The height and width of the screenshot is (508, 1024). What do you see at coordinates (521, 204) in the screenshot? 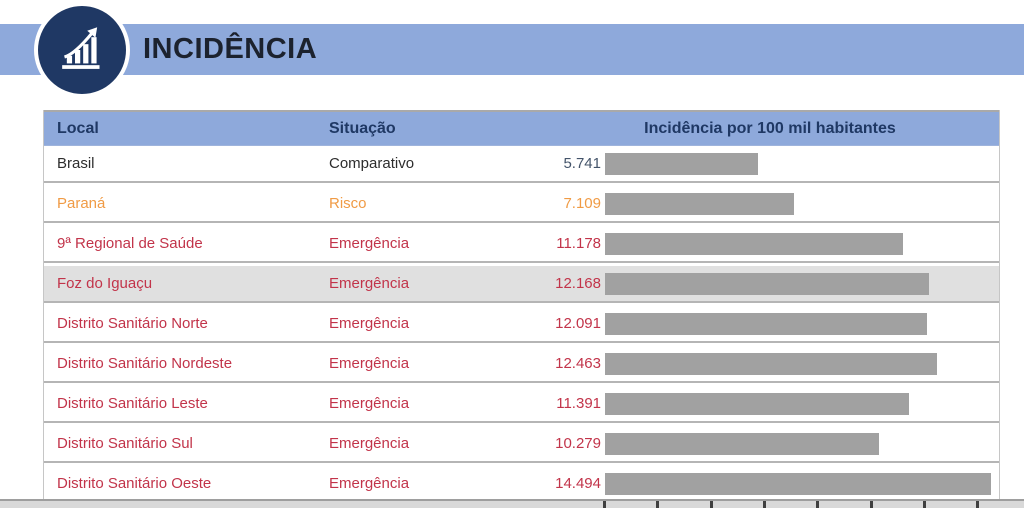
I see `table-row: Paraná Risco 7.109` at bounding box center [521, 204].